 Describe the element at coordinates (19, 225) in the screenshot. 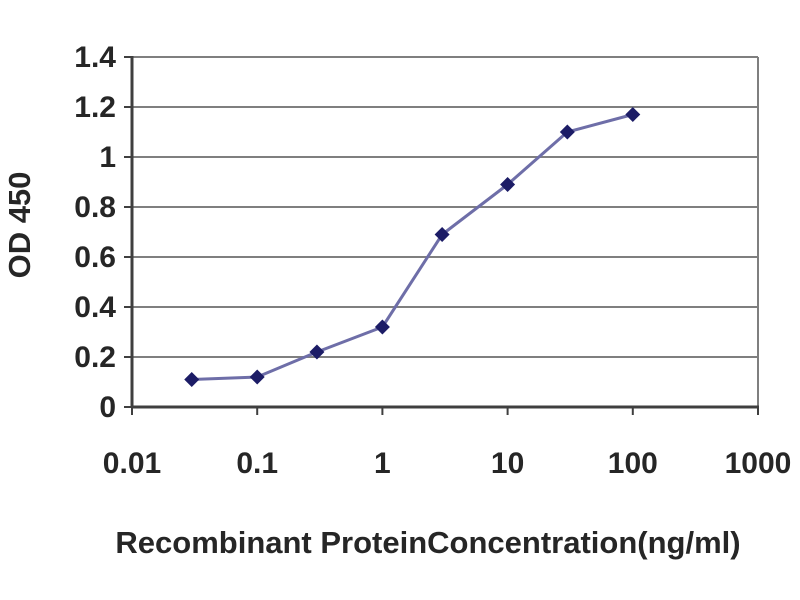

I see `y-axis-title: OD 450` at that location.